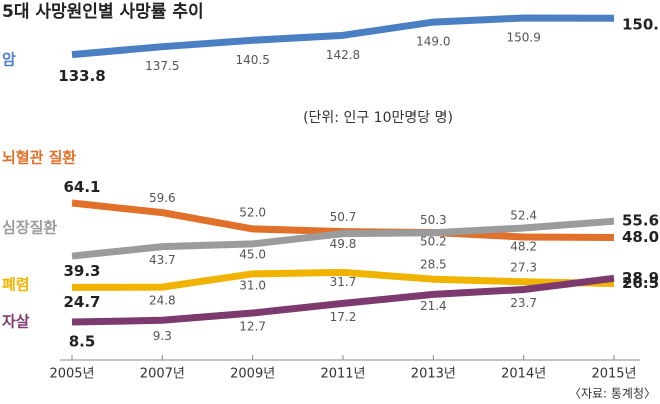 Image resolution: width=660 pixels, height=404 pixels. I want to click on value-label: 26.5, so click(640, 283).